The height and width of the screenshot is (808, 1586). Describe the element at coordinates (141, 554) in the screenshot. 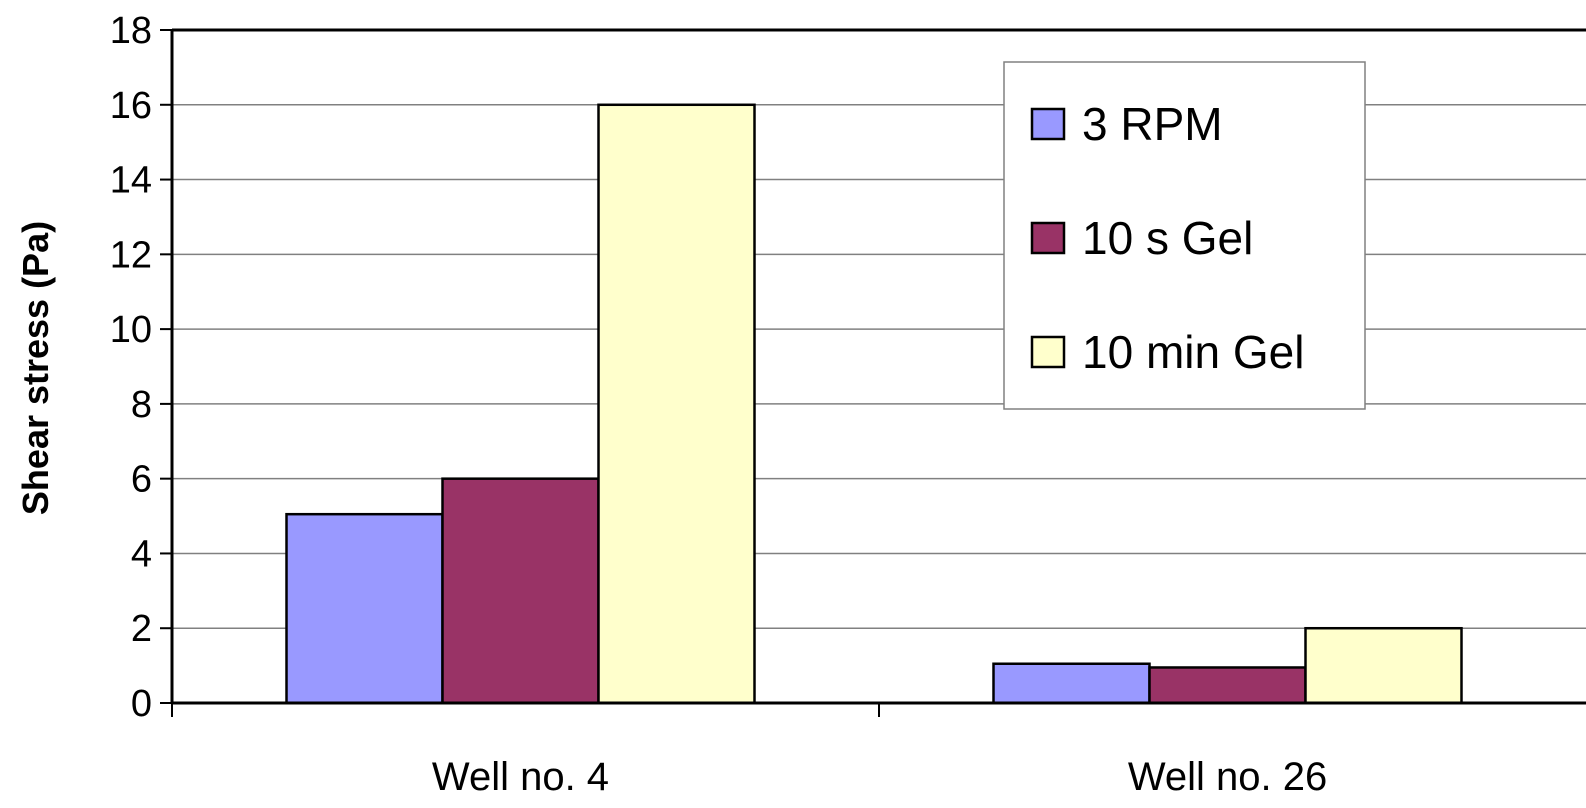

I see `y-tick-label: 4` at that location.